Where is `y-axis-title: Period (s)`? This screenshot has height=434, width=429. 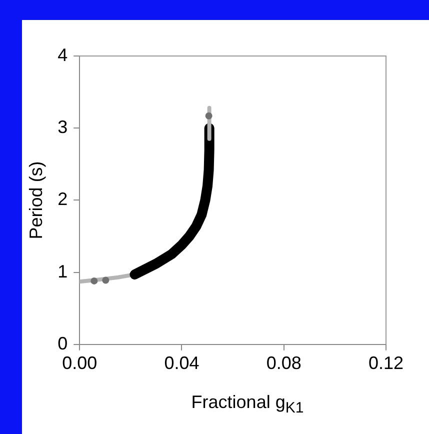 y-axis-title: Period (s) is located at coordinates (36, 200).